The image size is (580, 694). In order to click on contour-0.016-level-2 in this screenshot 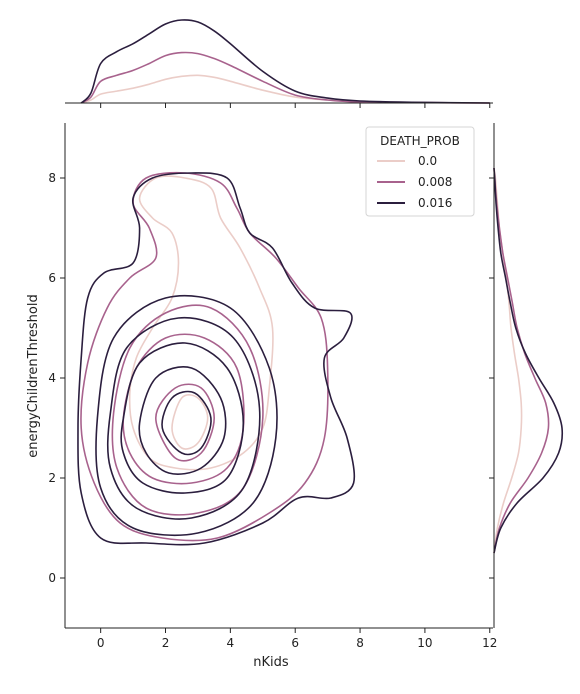, I will do `click(182, 420)`.